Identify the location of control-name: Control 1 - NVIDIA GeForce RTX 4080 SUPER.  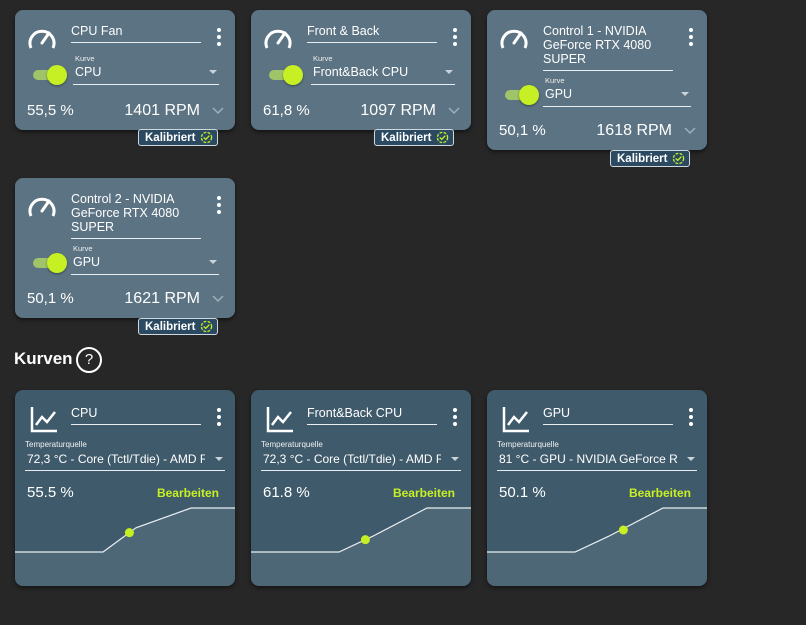
(608, 47).